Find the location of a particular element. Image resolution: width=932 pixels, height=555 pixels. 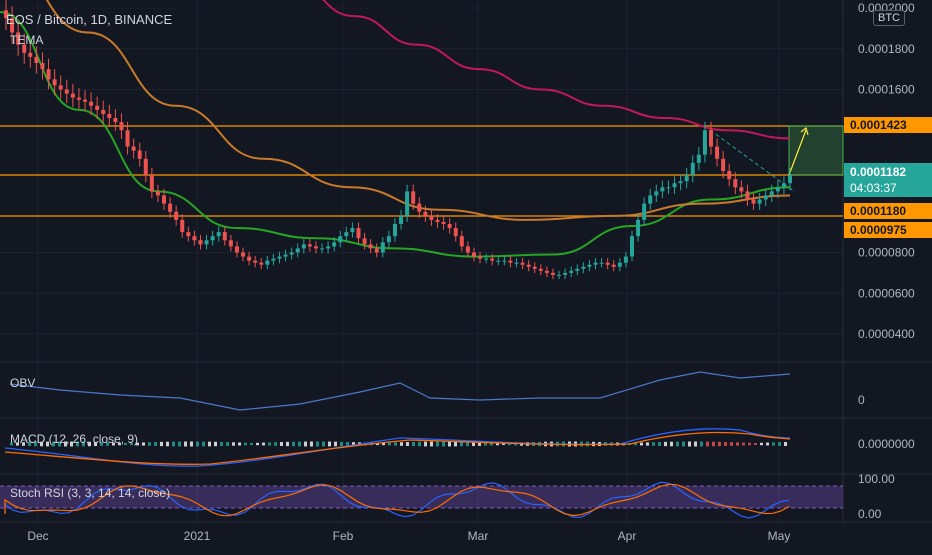

macd-line is located at coordinates (397, 447).